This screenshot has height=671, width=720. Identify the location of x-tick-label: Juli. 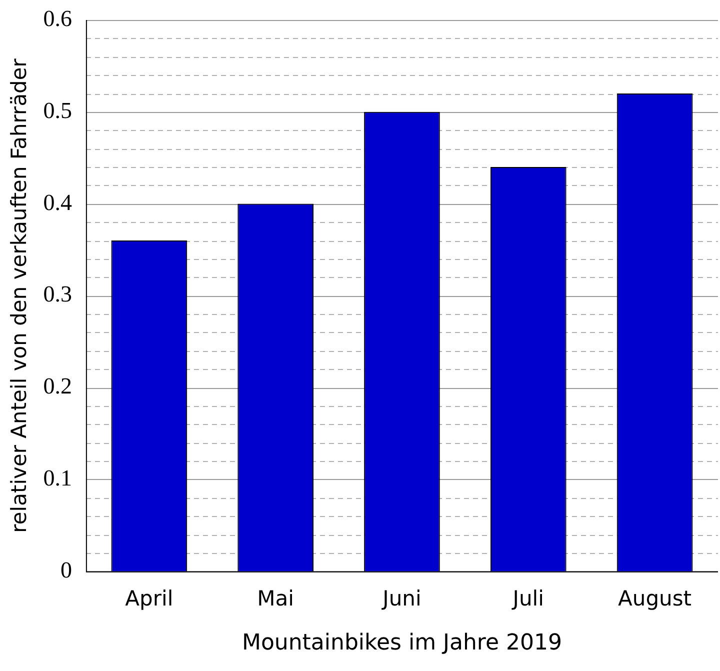
(527, 598).